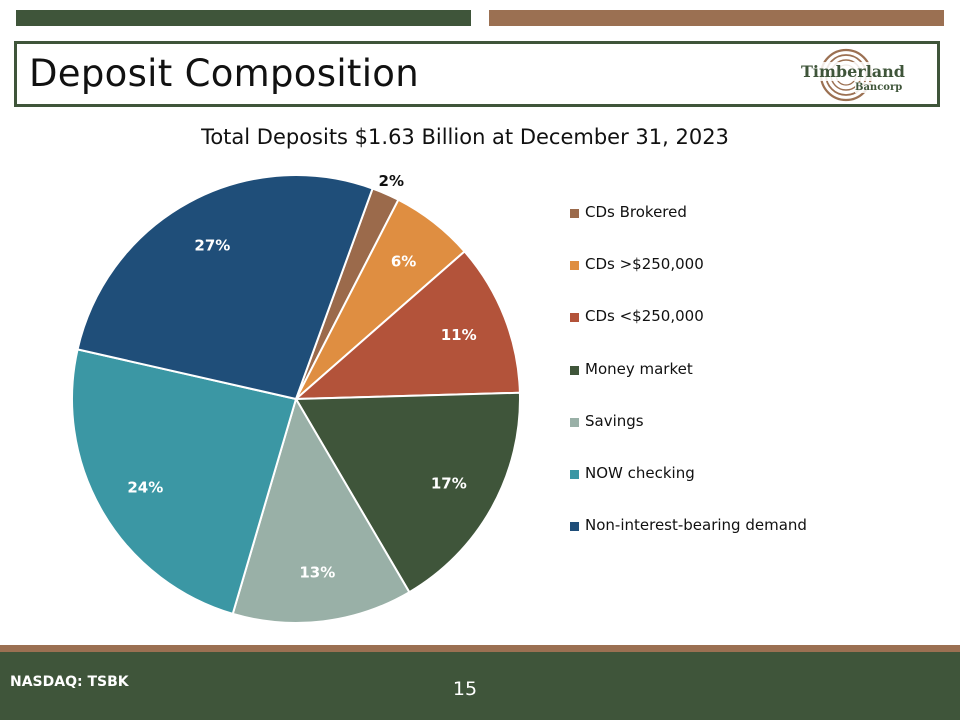 The image size is (960, 720). I want to click on legend-label: Money market, so click(639, 368).